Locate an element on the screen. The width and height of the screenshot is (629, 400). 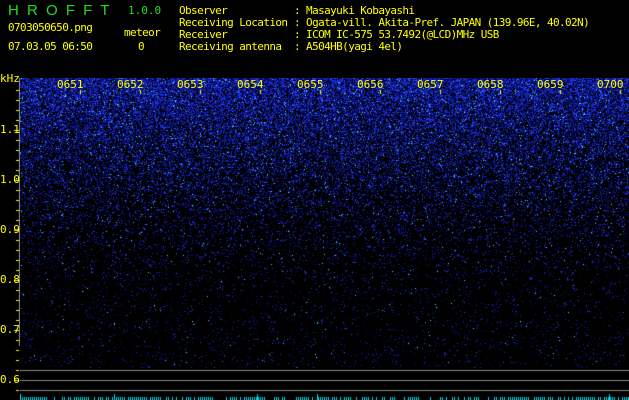
frequency-axis-ticks is located at coordinates (10, 239).